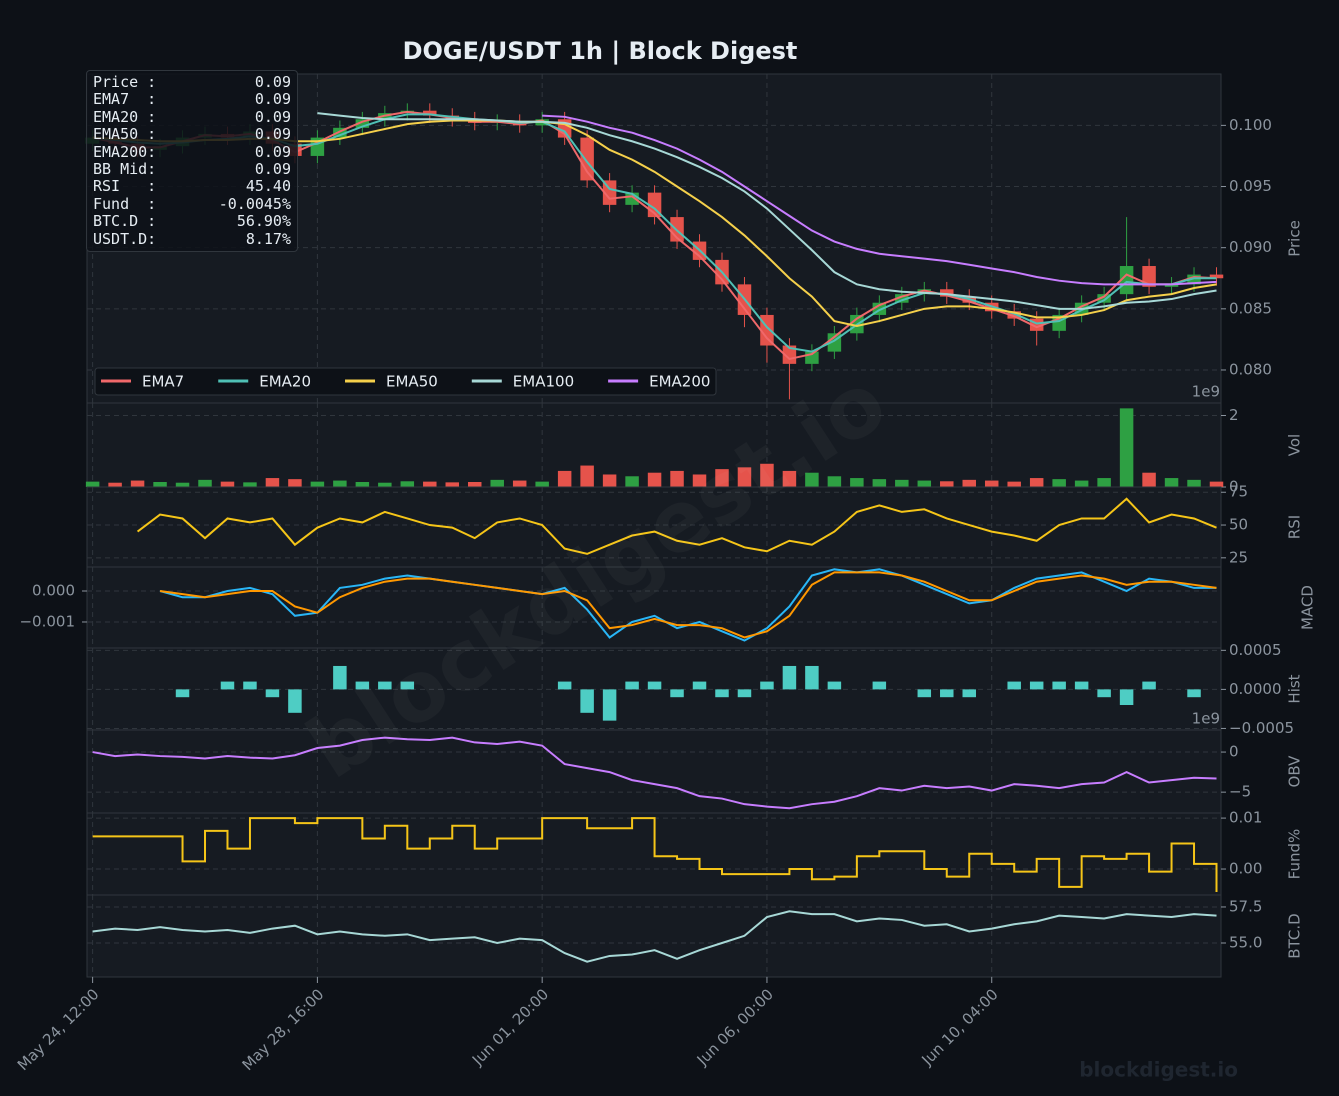 The height and width of the screenshot is (1096, 1339). I want to click on legend-label: EMA100, so click(543, 382).